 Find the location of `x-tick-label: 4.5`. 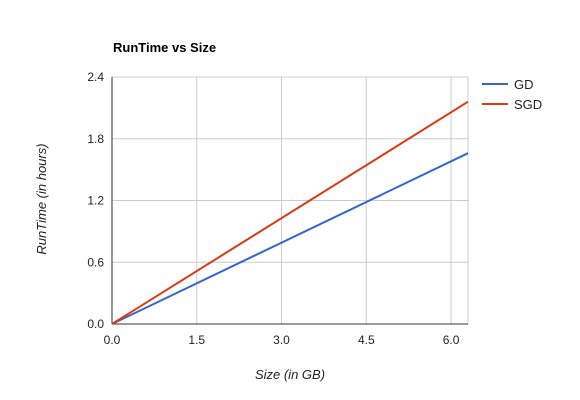

x-tick-label: 4.5 is located at coordinates (366, 340).